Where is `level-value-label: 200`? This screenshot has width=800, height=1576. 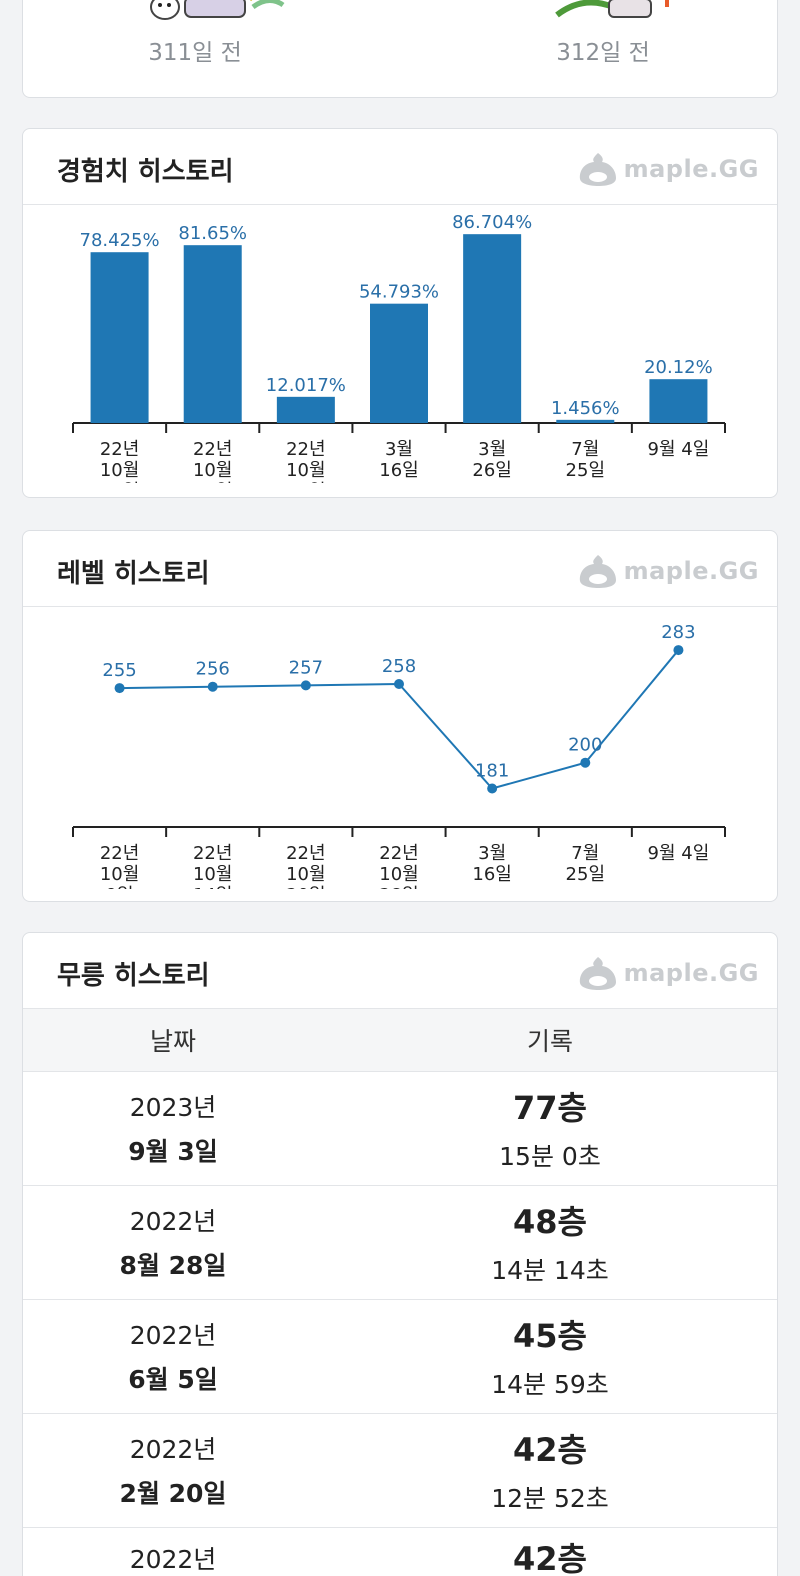
level-value-label: 200 is located at coordinates (585, 745).